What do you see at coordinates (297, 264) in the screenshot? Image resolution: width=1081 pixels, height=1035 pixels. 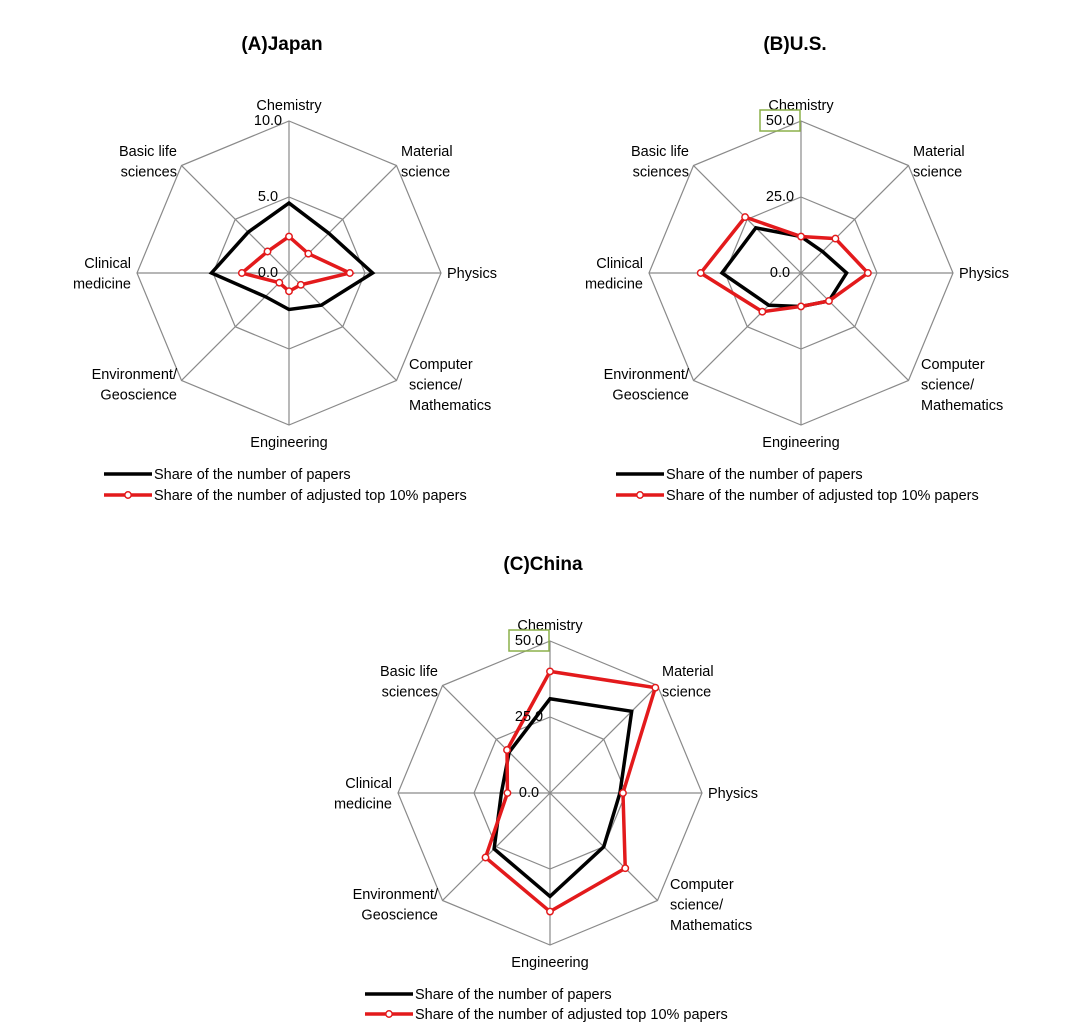 I see `series-line-top10` at bounding box center [297, 264].